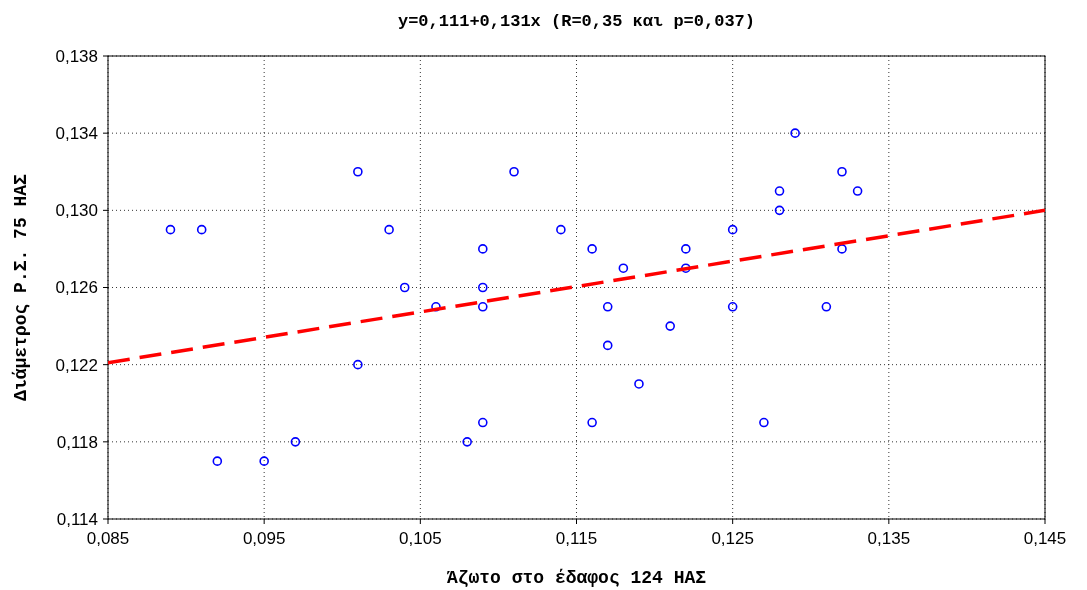  I want to click on y-tick-label: 0,122, so click(76, 365).